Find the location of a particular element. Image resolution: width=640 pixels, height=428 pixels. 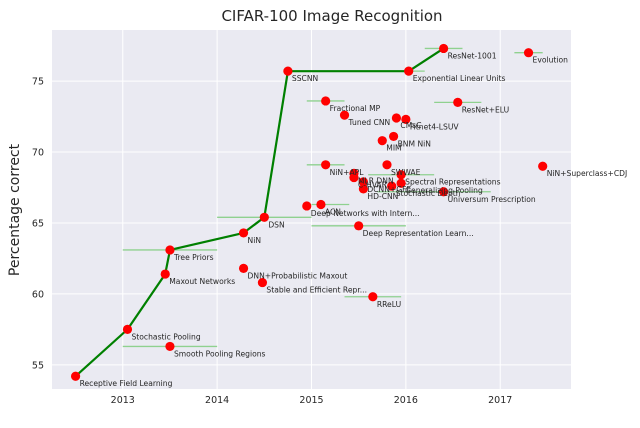

point-label: SSCNN is located at coordinates (305, 78).